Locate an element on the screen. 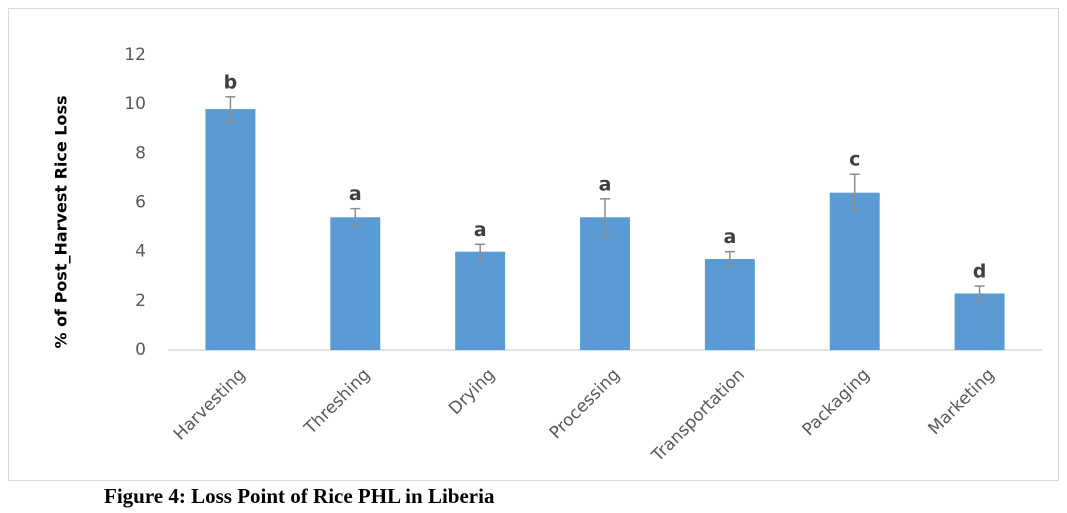 Image resolution: width=1067 pixels, height=513 pixels. x-tick-label: Packaging is located at coordinates (836, 402).